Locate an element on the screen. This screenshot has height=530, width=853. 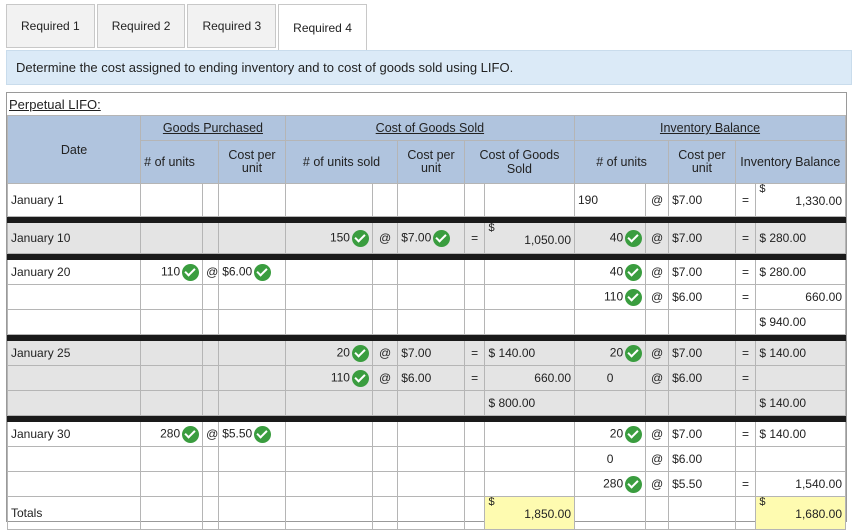
cogs-units-input: 150 is located at coordinates (328, 238).